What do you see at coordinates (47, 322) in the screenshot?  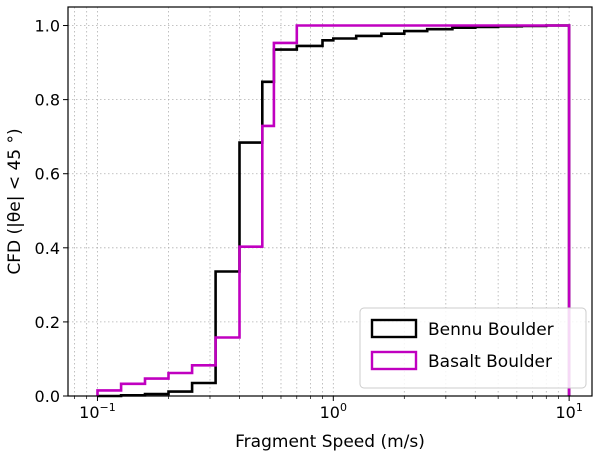 I see `y-tick-label: 0.2` at bounding box center [47, 322].